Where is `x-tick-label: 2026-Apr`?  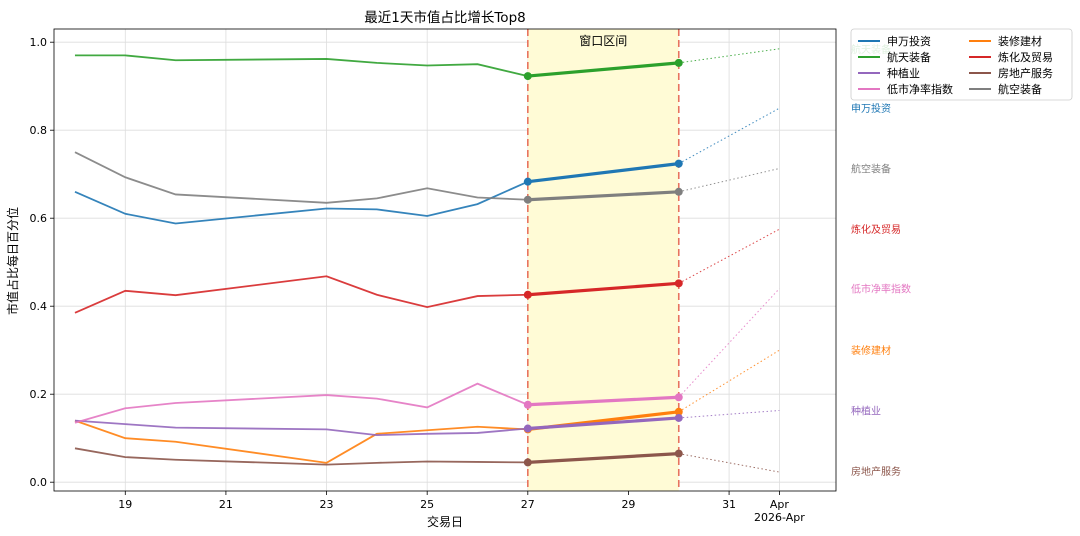 x-tick-label: 2026-Apr is located at coordinates (779, 517).